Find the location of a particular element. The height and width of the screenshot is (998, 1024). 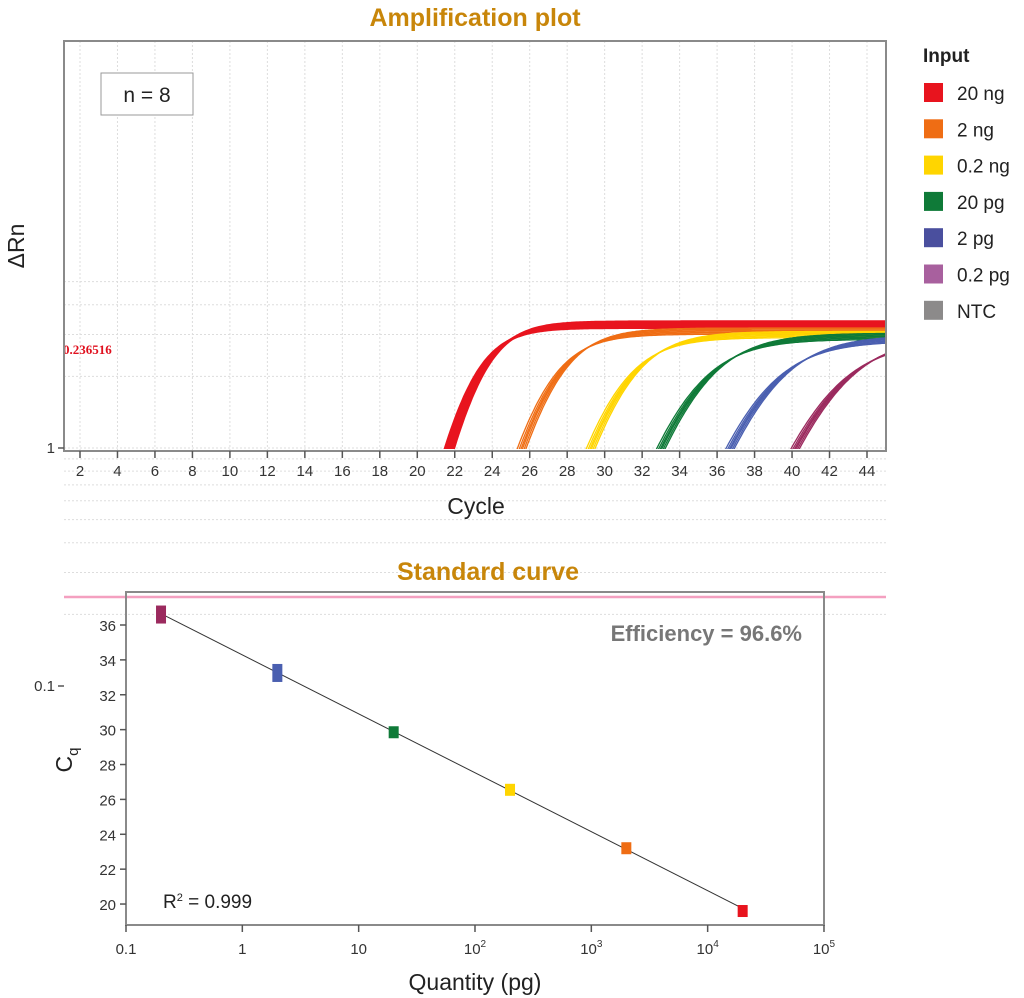

x-tick-label: 20 is located at coordinates (417, 471).